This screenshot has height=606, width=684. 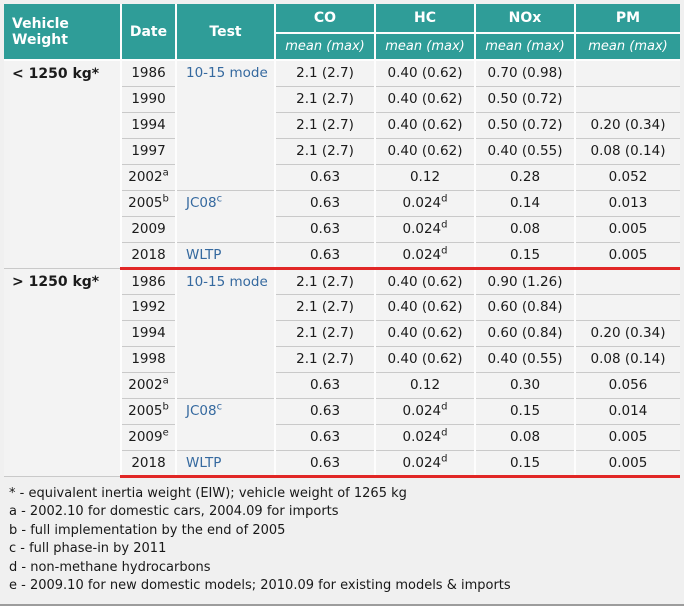 I want to click on header-co: CO, so click(x=325, y=19).